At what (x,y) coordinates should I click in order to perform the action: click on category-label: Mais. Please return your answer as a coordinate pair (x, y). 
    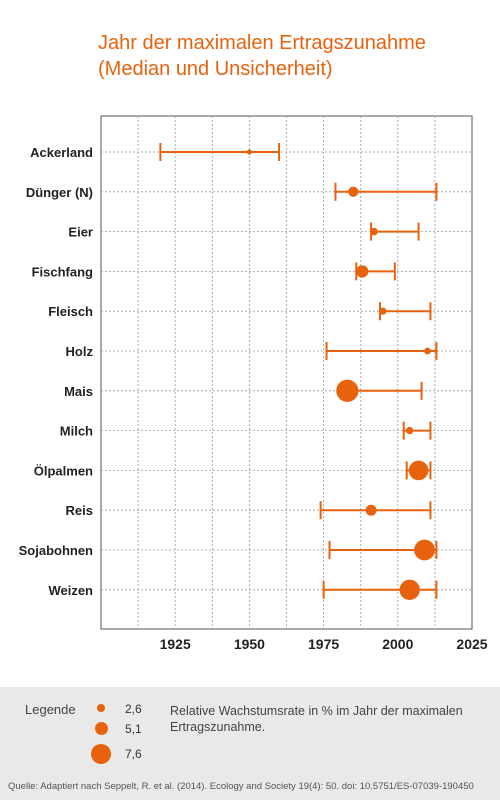
    Looking at the image, I should click on (78, 391).